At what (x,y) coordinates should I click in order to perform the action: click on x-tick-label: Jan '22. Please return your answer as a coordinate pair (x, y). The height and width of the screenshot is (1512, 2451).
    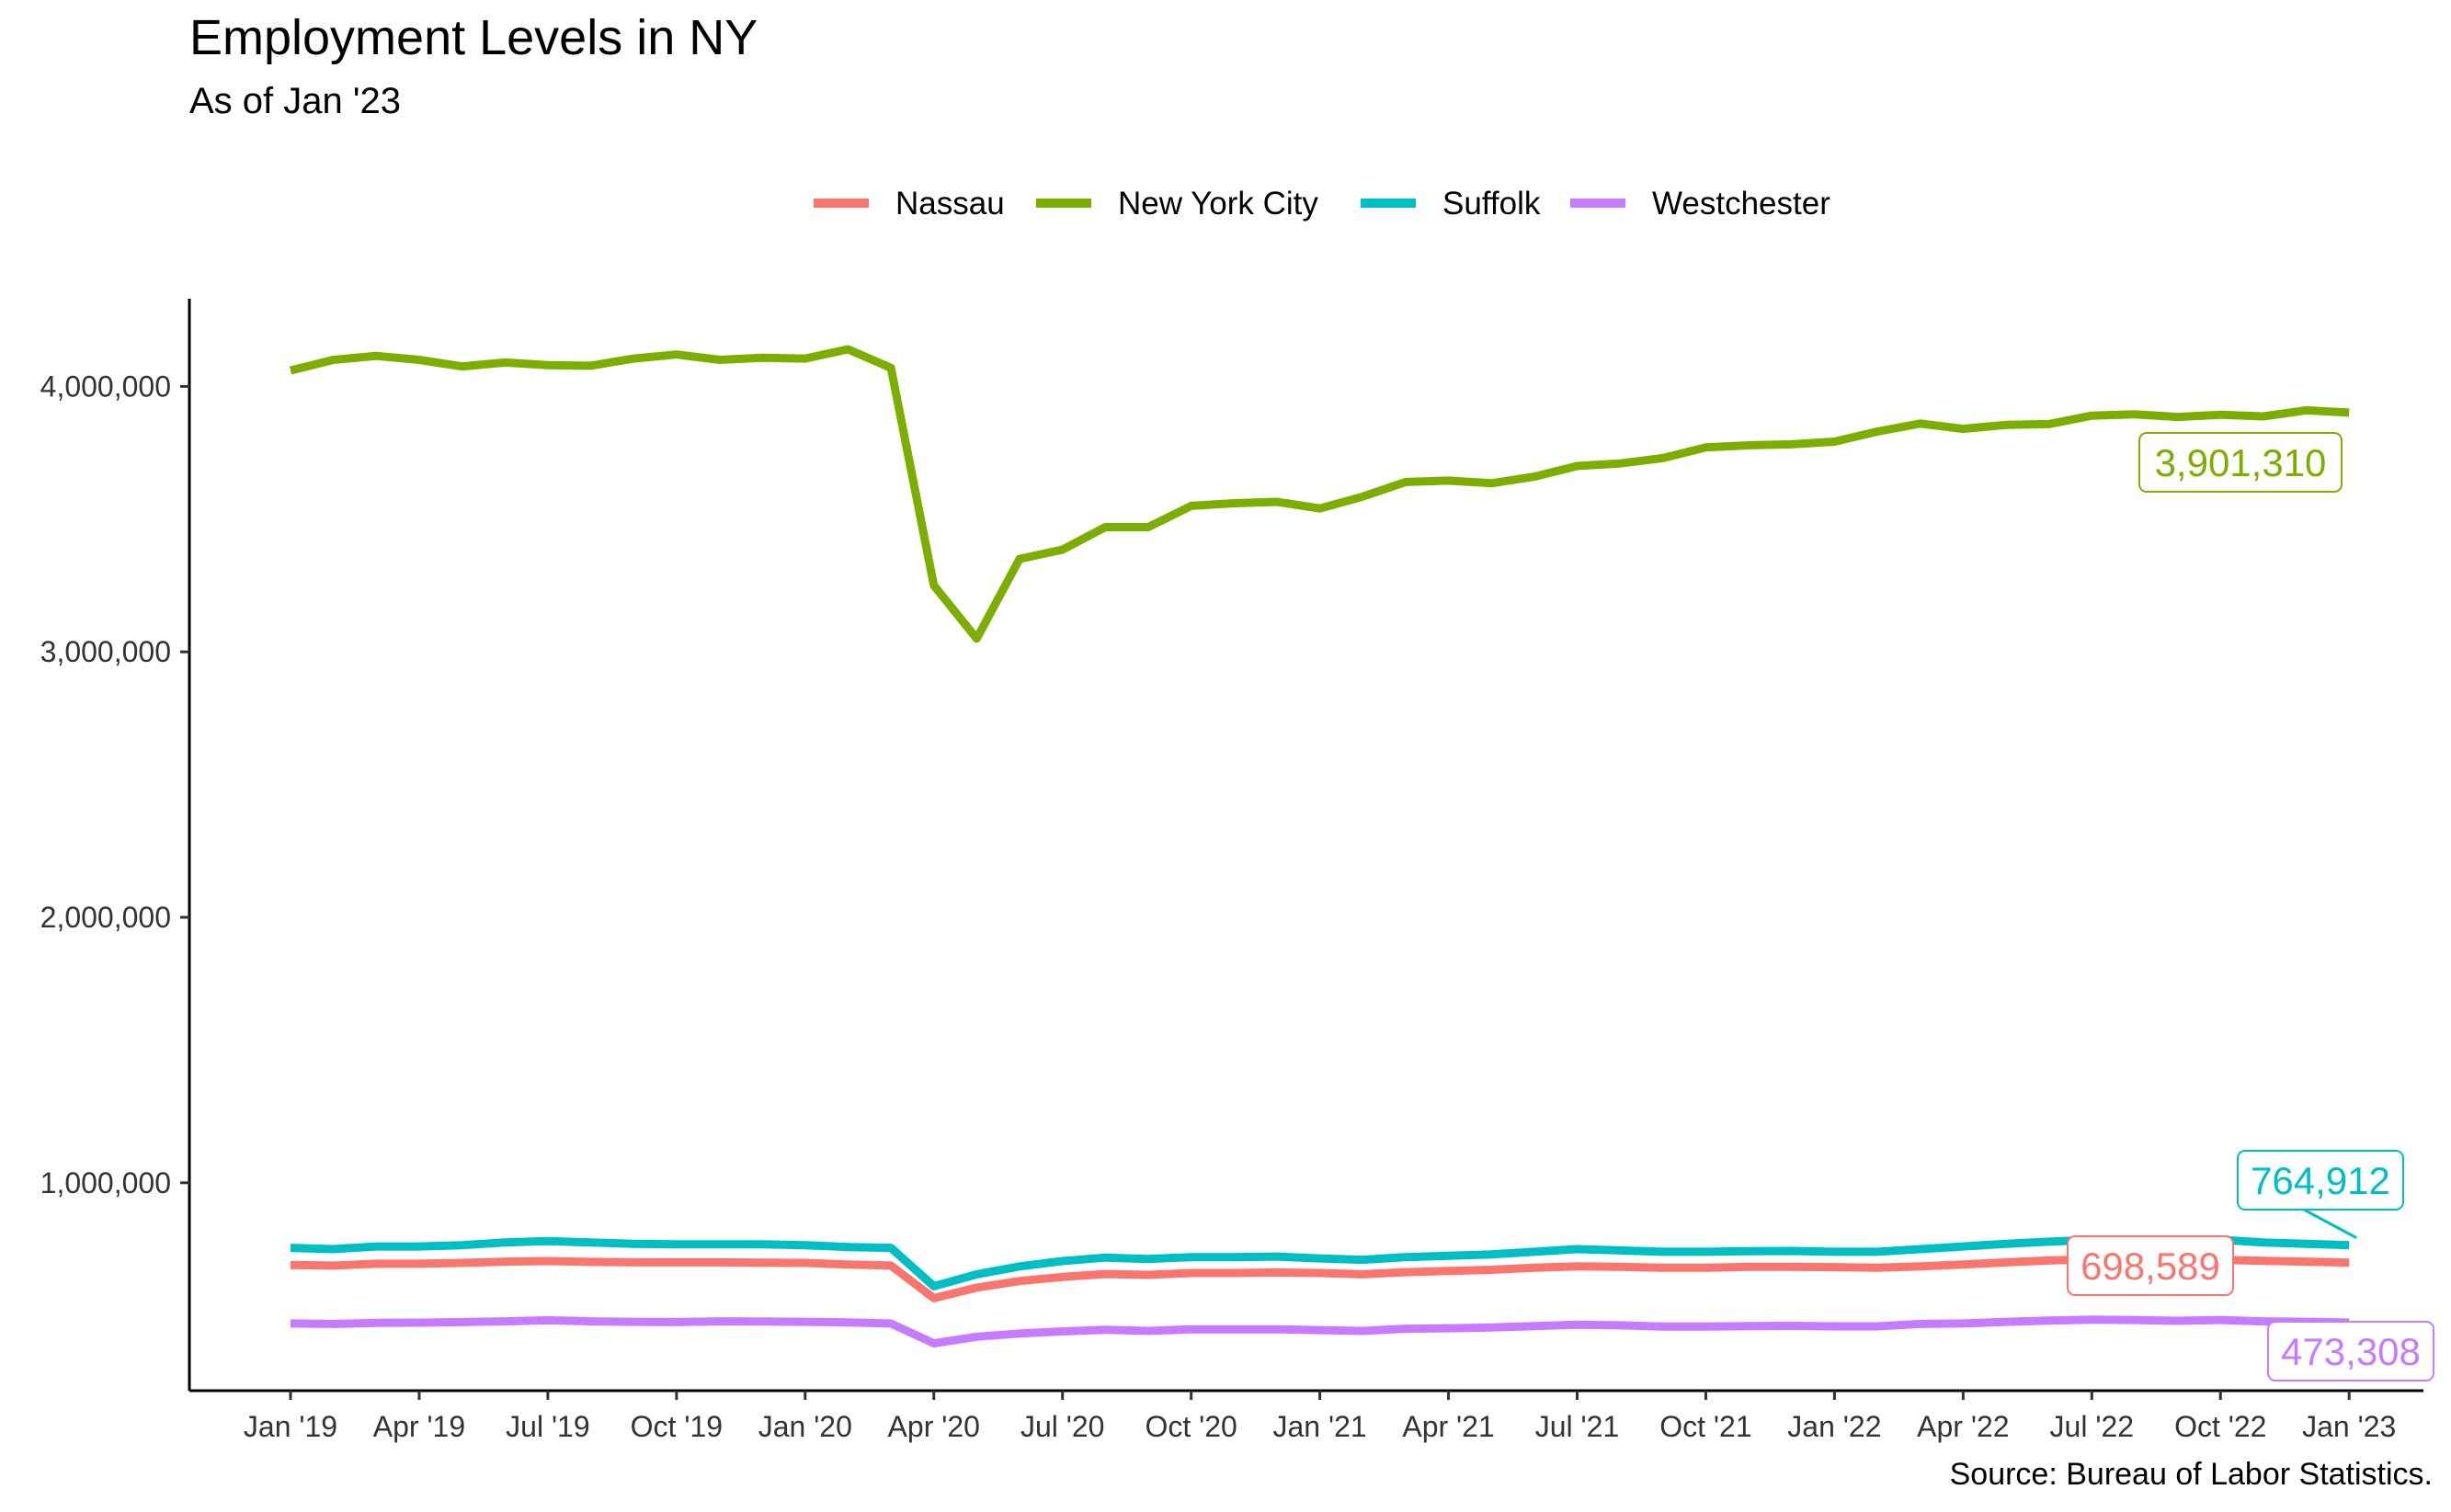
    Looking at the image, I should click on (1834, 1426).